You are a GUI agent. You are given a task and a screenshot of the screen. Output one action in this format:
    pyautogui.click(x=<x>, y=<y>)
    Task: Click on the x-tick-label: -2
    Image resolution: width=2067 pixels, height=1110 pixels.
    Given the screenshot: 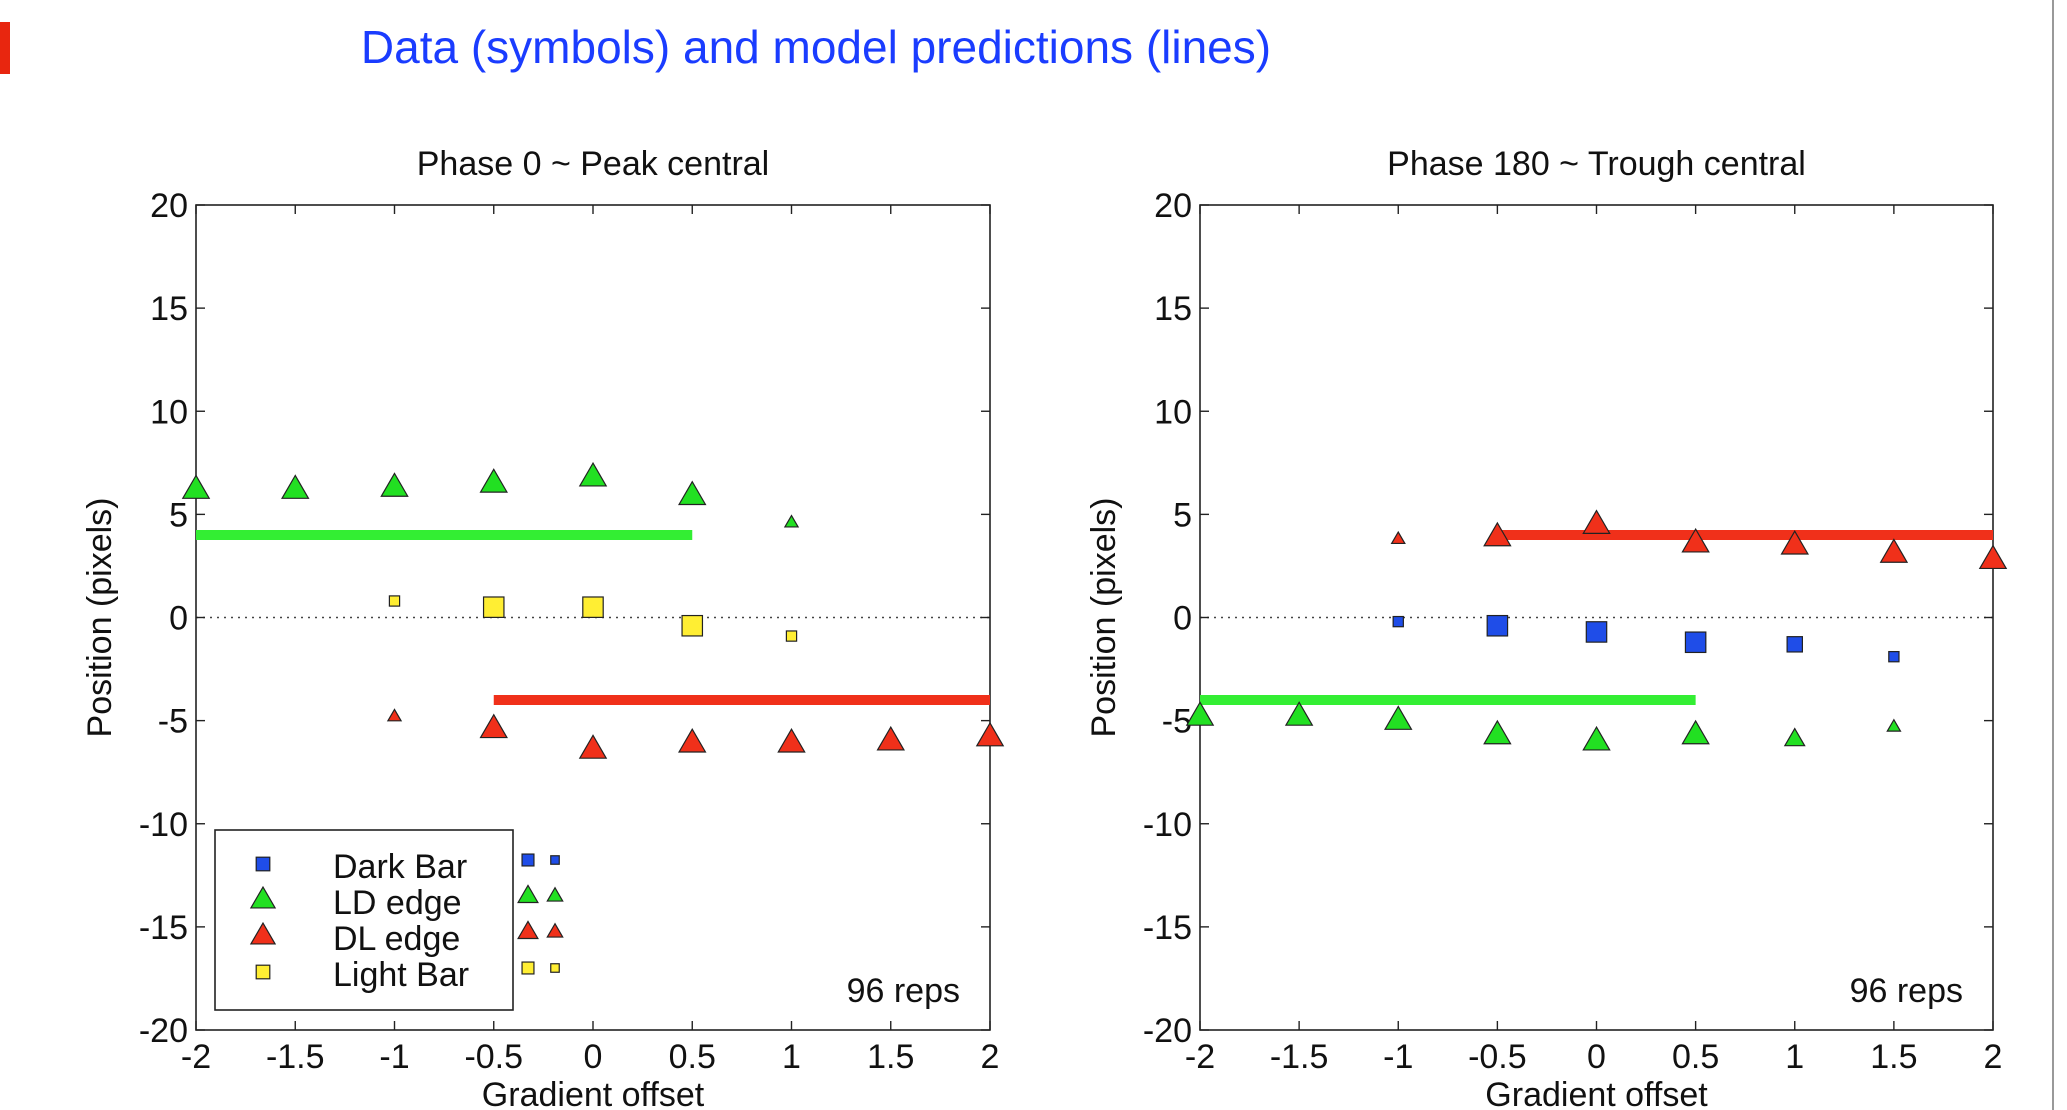 What is the action you would take?
    pyautogui.click(x=1200, y=1057)
    